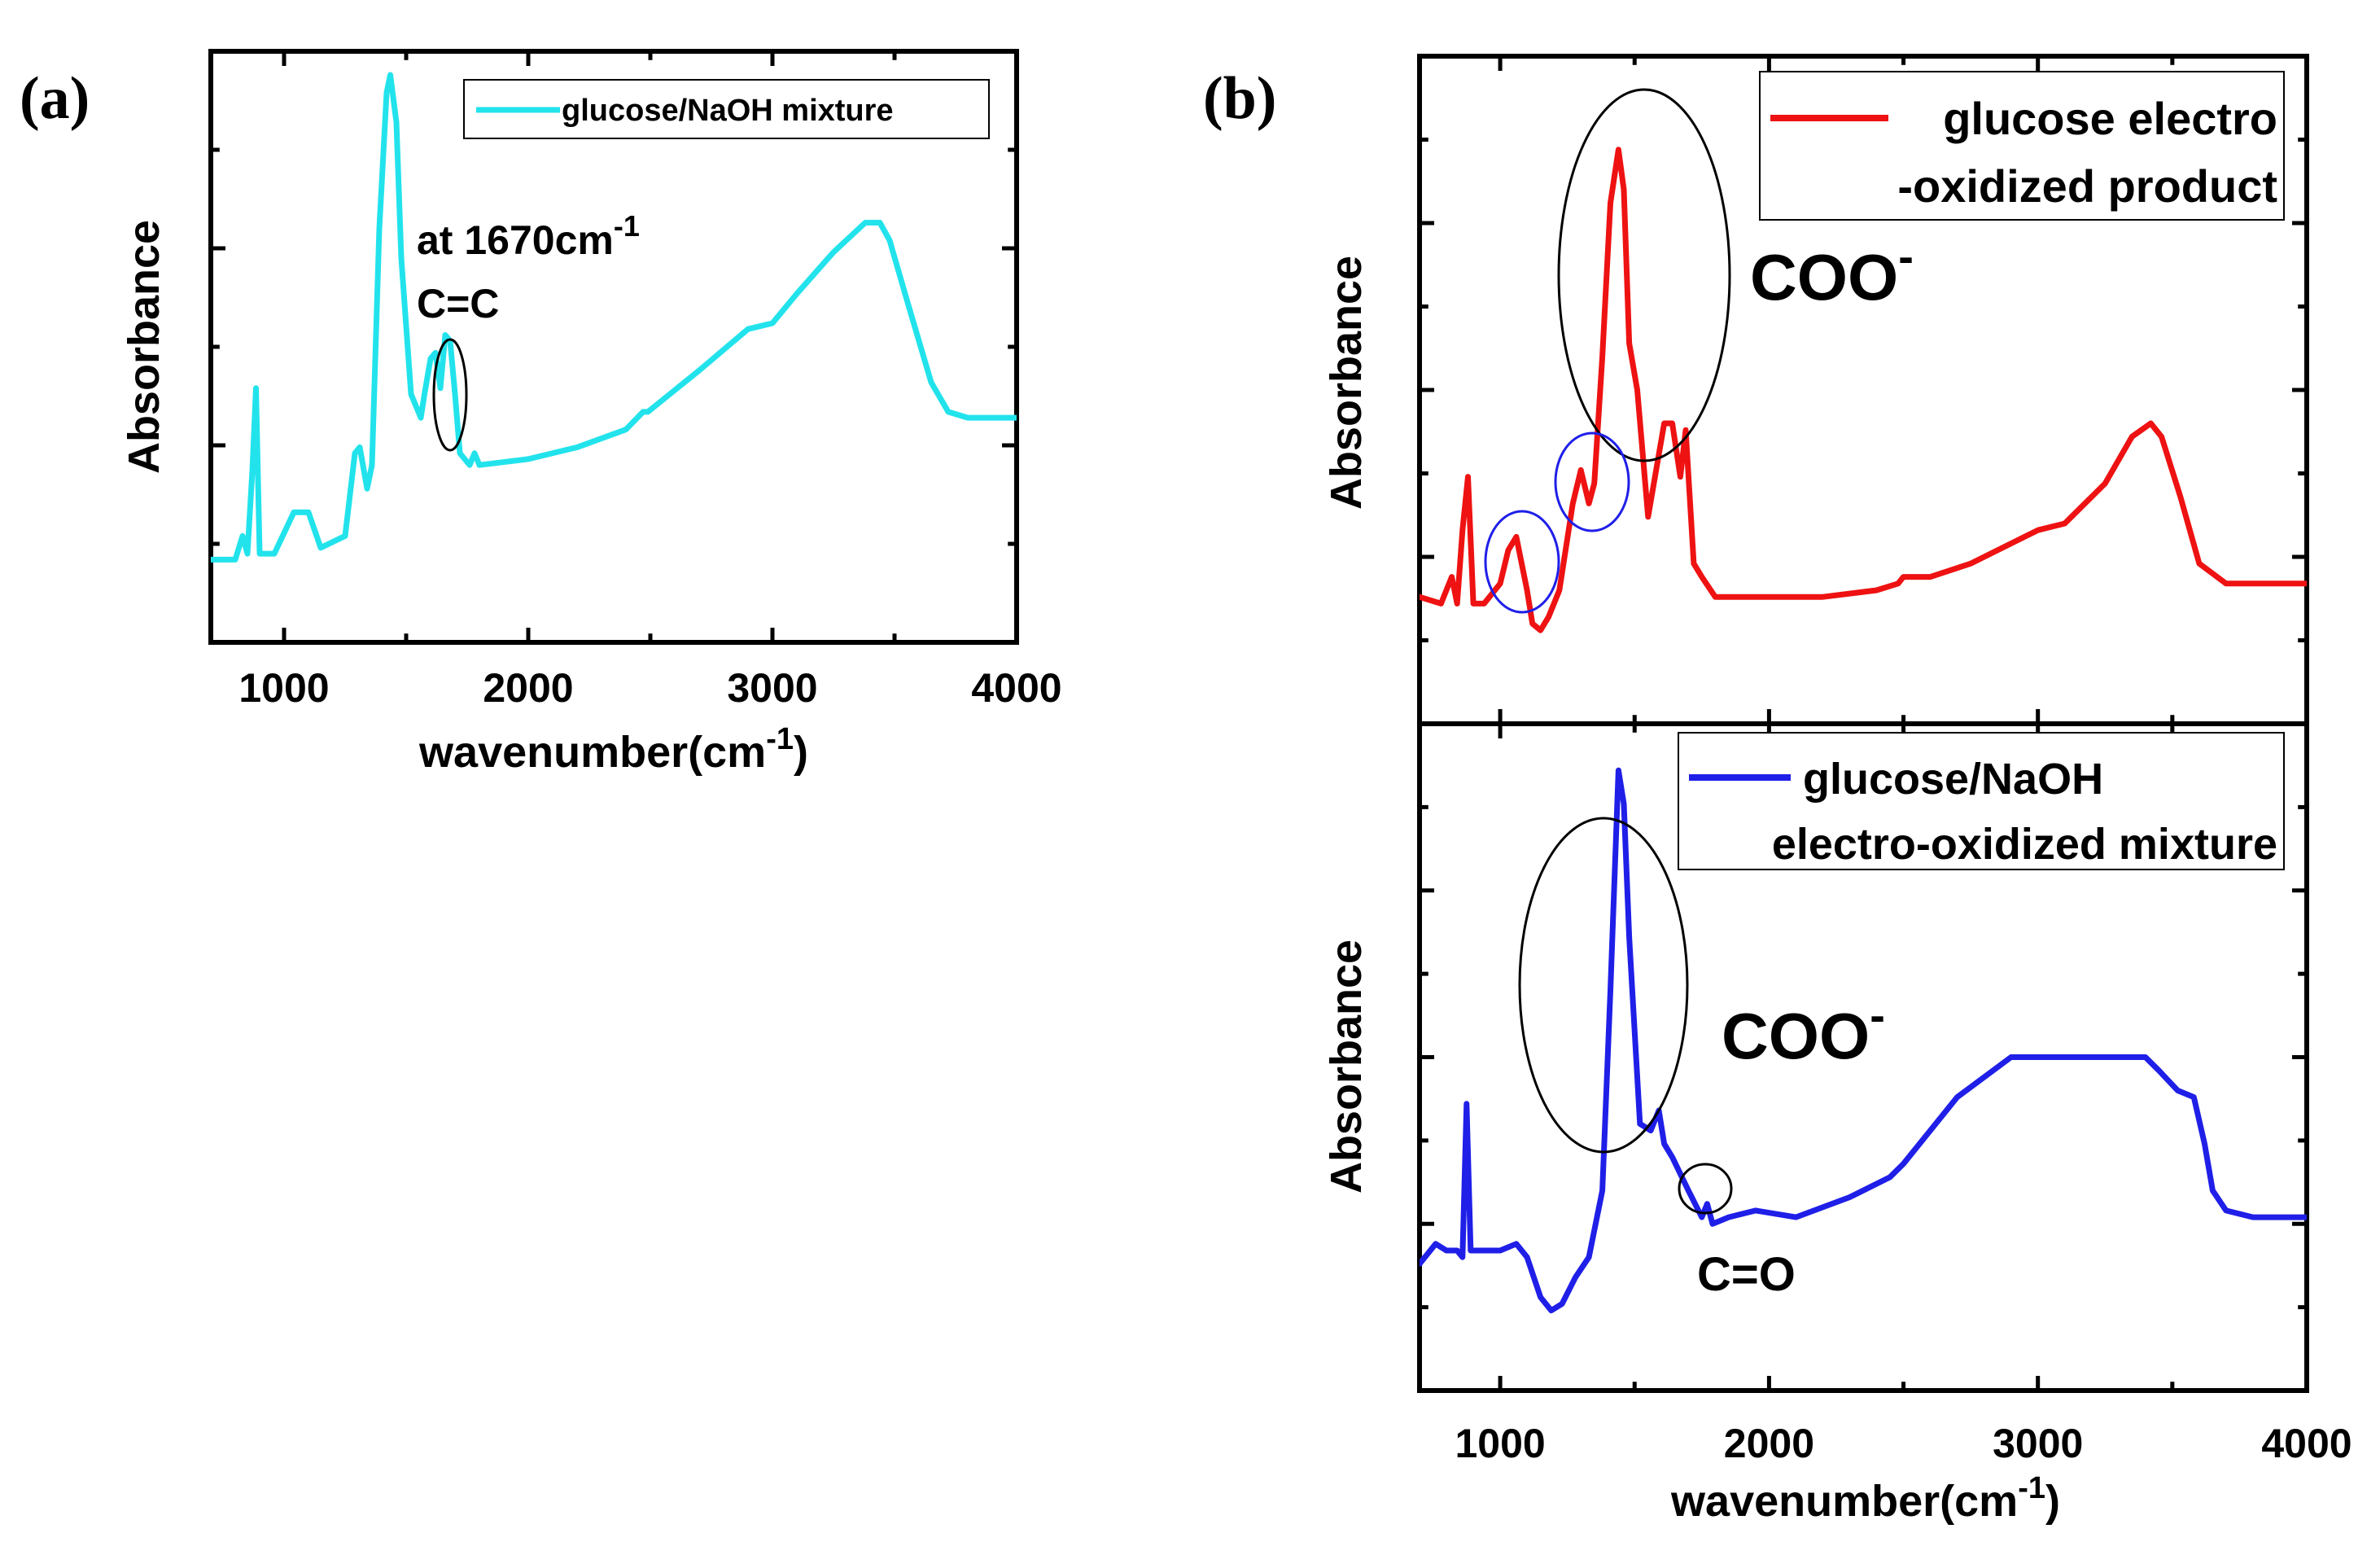 The height and width of the screenshot is (1555, 2380). I want to click on chart-a-x-axis-title: wavenumber(cm-1), so click(613, 749).